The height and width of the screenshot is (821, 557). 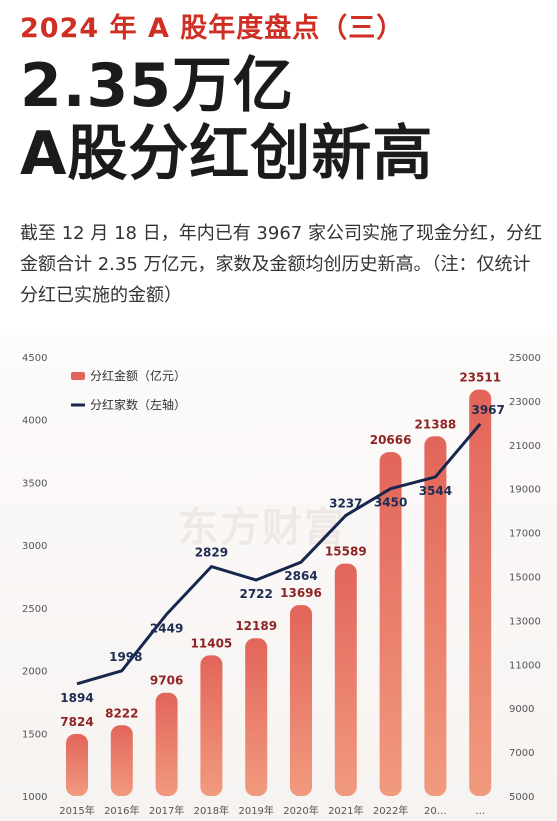 I want to click on right-axis-tick: 15000, so click(x=525, y=578).